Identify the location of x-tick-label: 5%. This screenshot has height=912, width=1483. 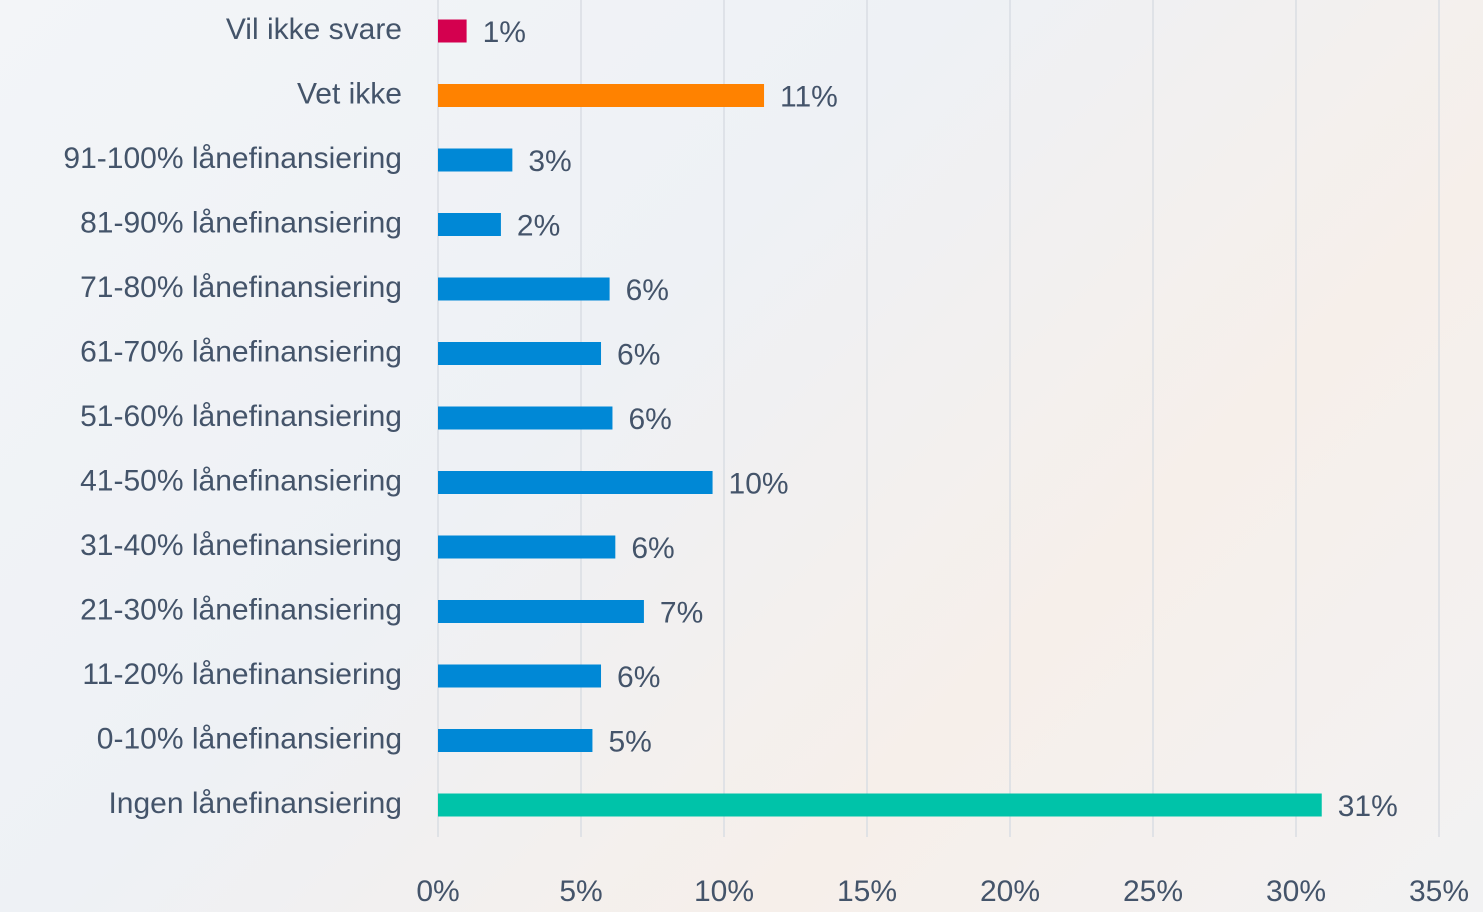
(580, 891).